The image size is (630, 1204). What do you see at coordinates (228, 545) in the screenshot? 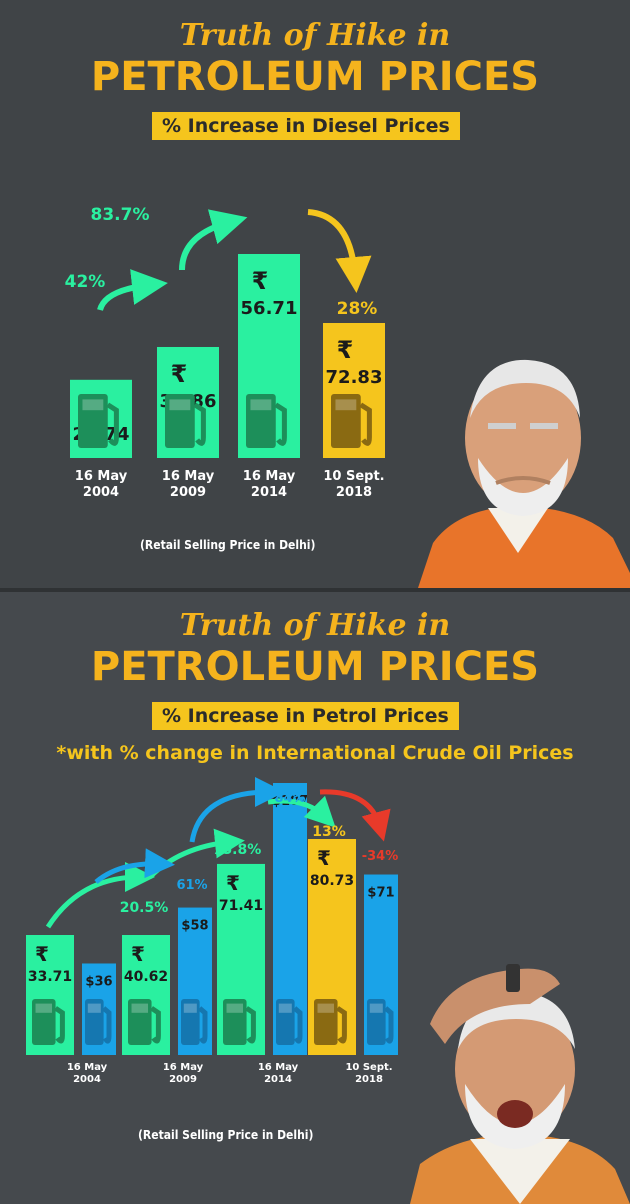
I see `diesel-footnote: (Retail Selling Price in Delhi)` at bounding box center [228, 545].